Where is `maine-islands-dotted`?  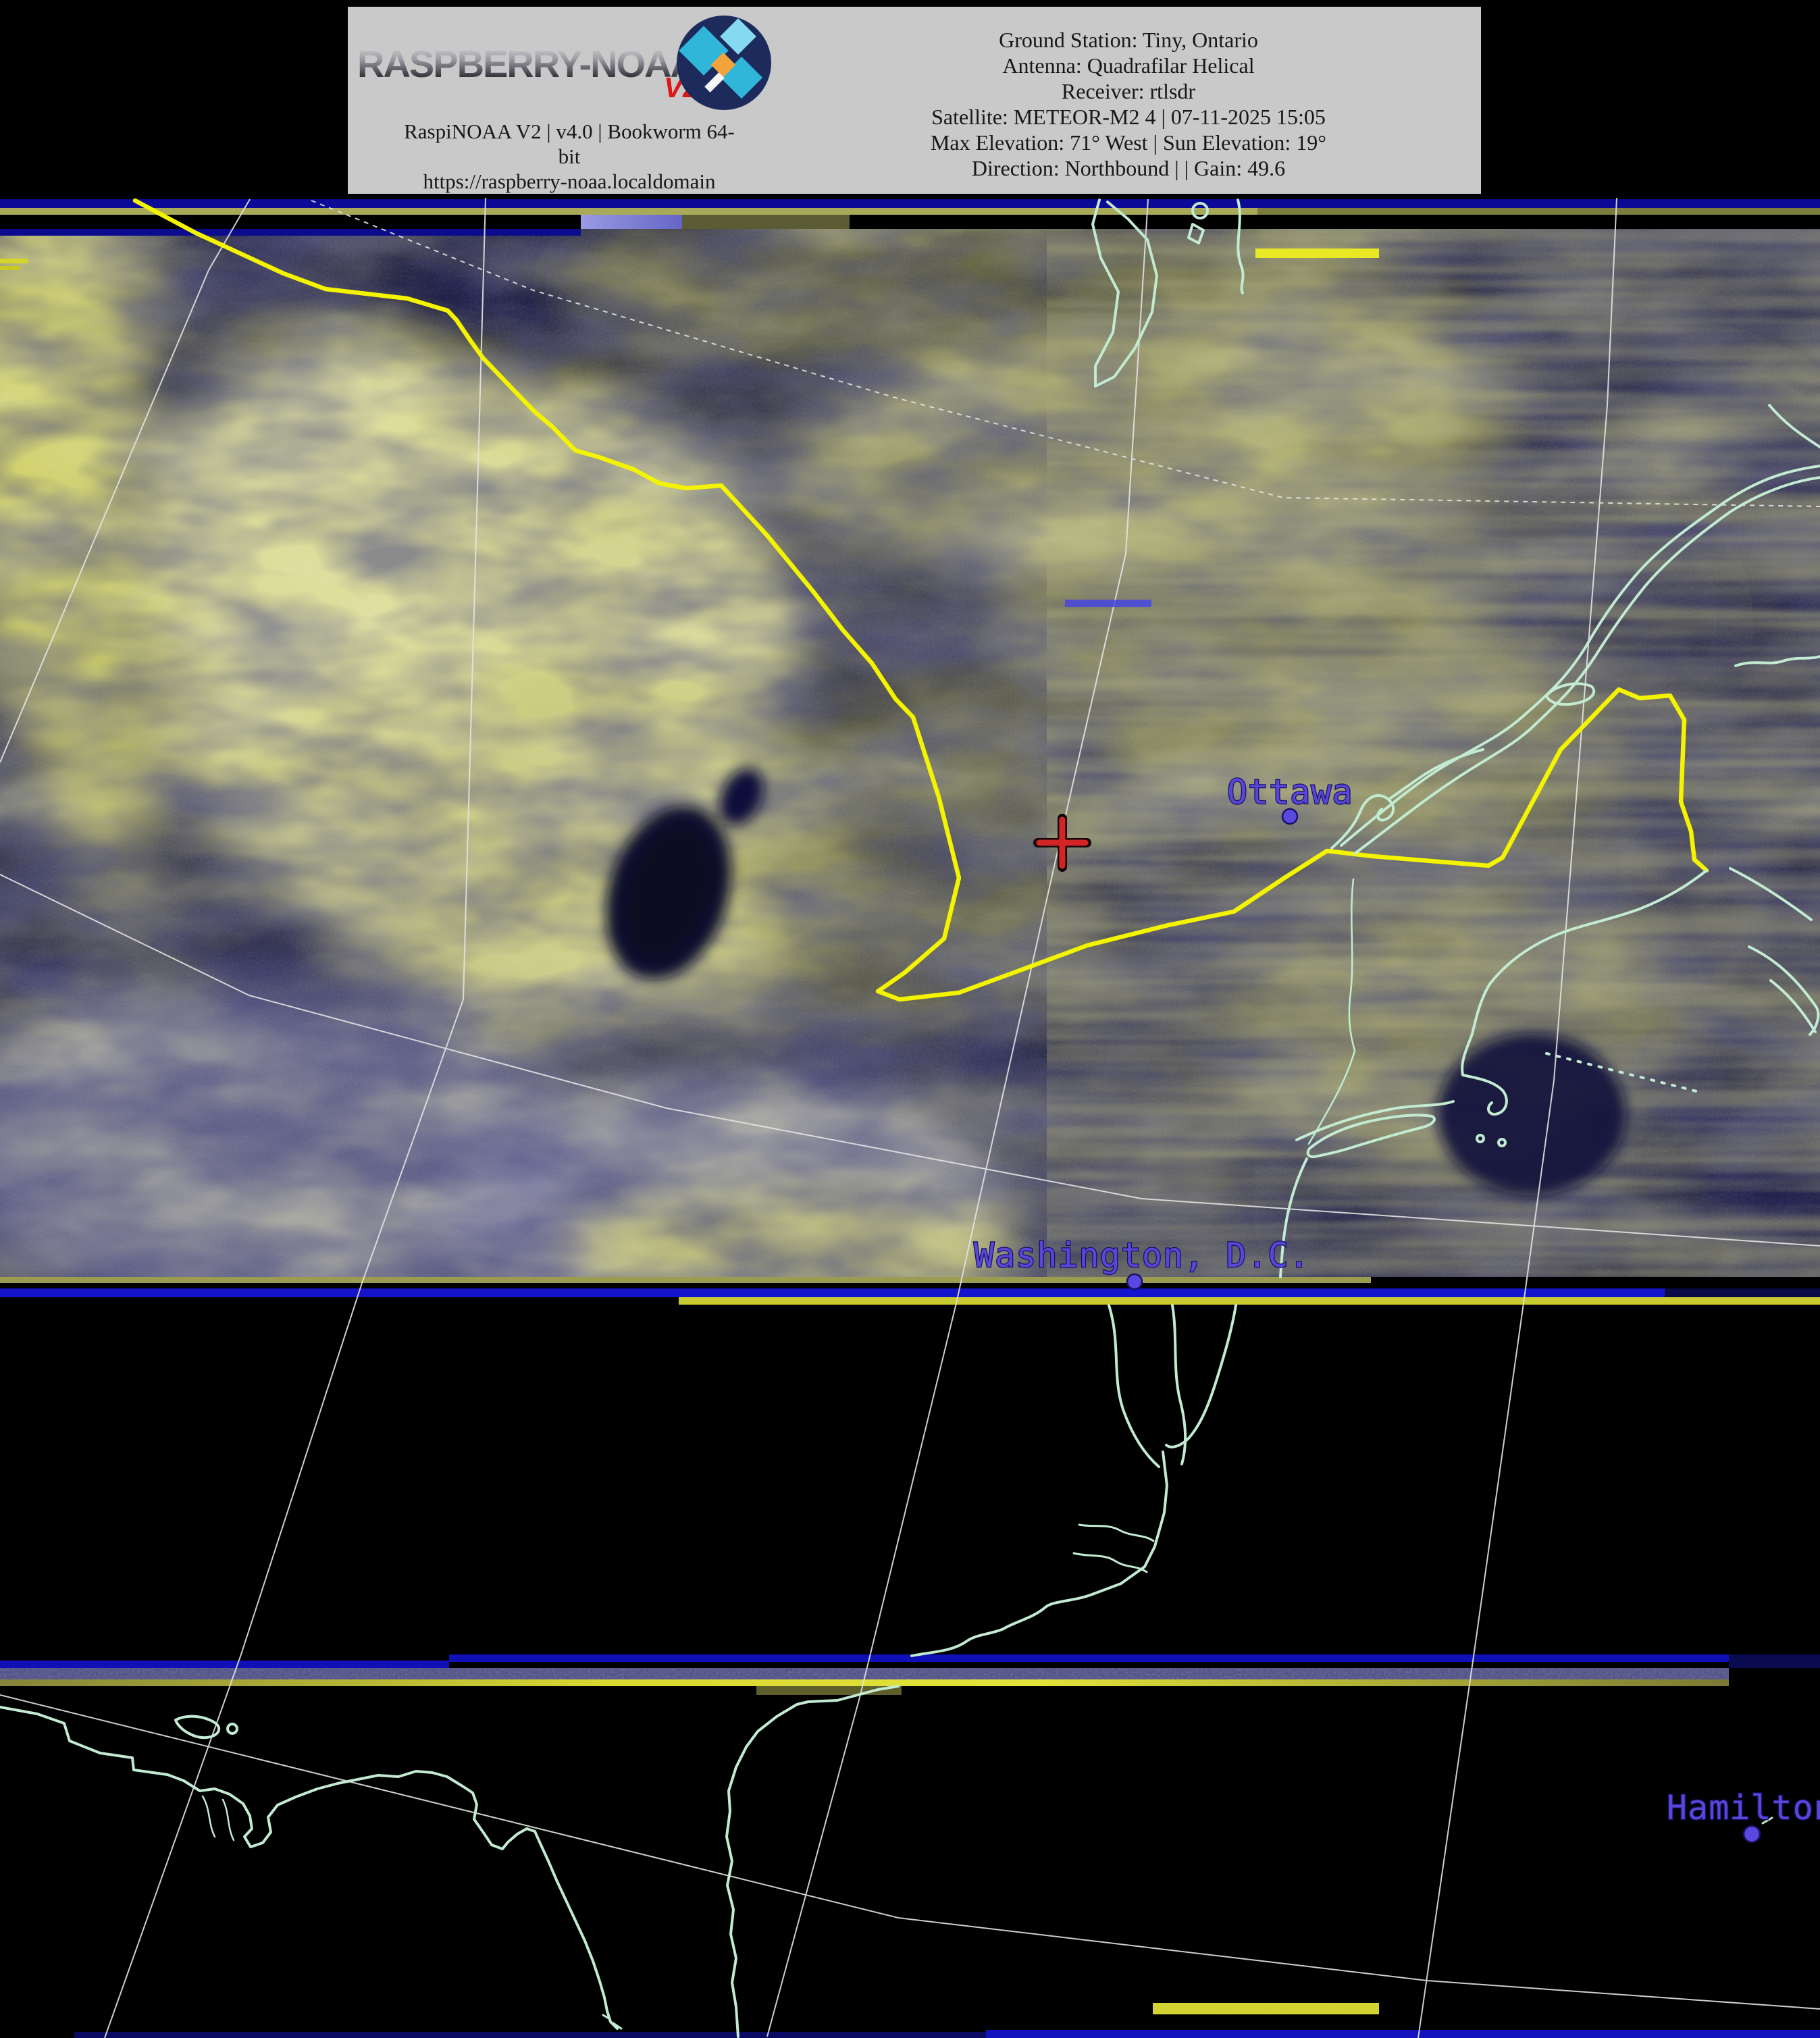
maine-islands-dotted is located at coordinates (1624, 1073).